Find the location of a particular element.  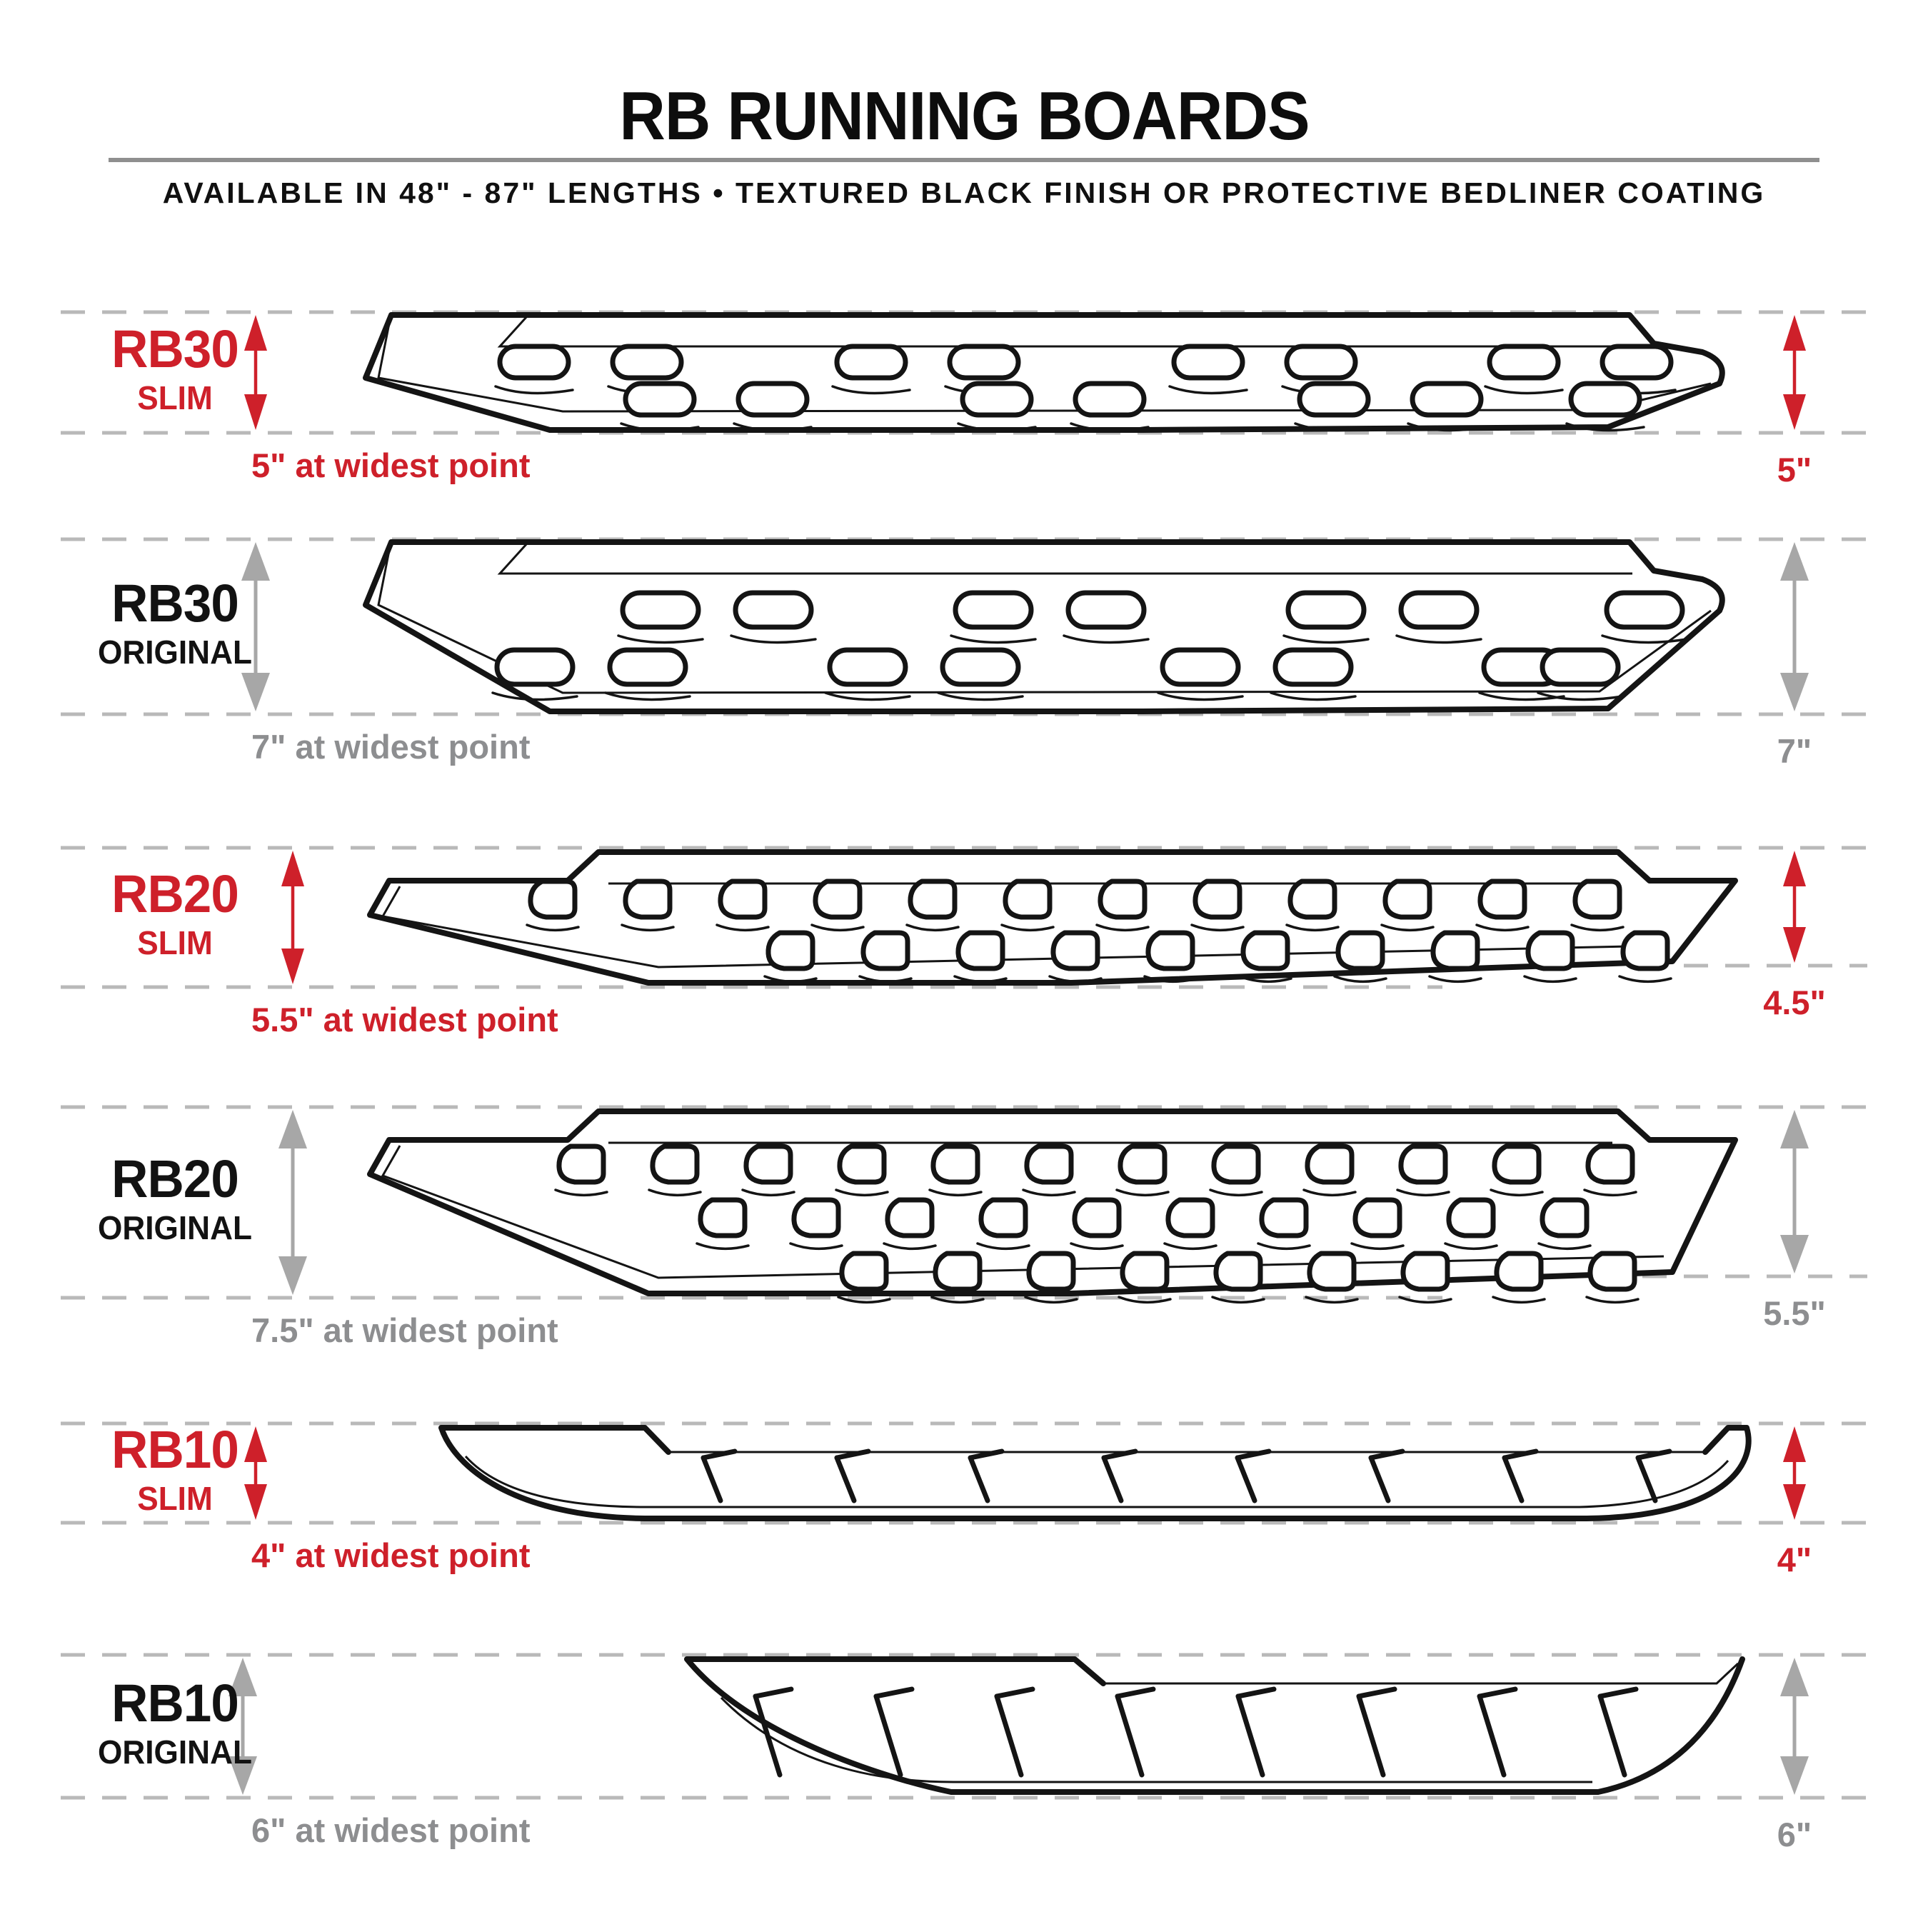

left-measurement: 7" at widest point is located at coordinates (391, 747).